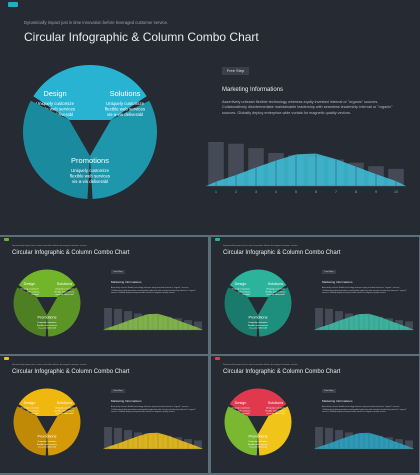 Image resolution: width=420 pixels, height=475 pixels. What do you see at coordinates (336, 192) in the screenshot?
I see `x-tick-label: 7` at bounding box center [336, 192].